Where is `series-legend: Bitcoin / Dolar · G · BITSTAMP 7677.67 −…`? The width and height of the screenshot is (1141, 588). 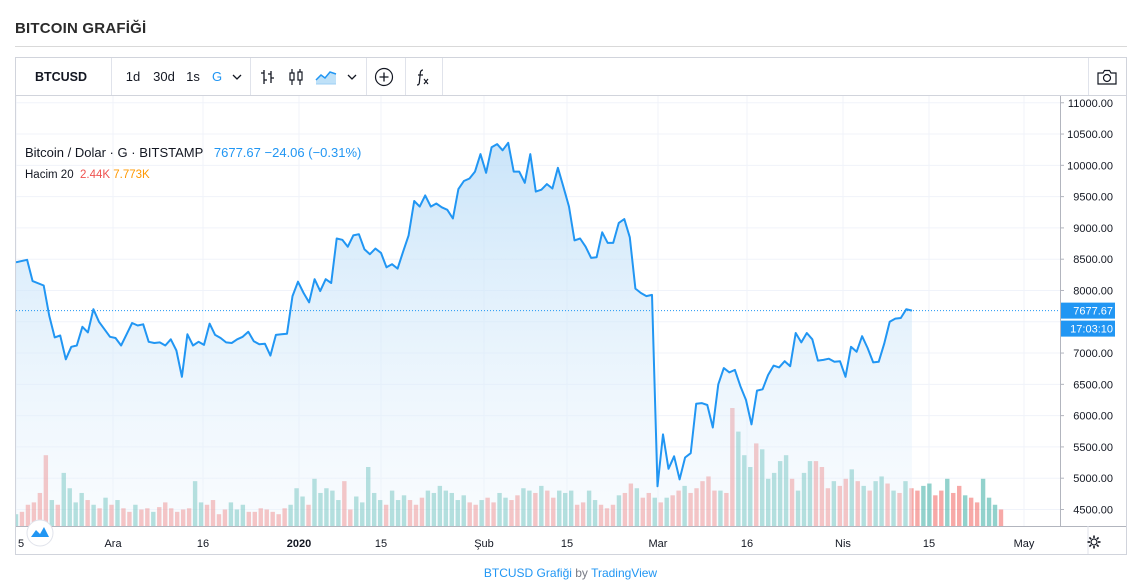
series-legend: Bitcoin / Dolar · G · BITSTAMP 7677.67 −… is located at coordinates (193, 152).